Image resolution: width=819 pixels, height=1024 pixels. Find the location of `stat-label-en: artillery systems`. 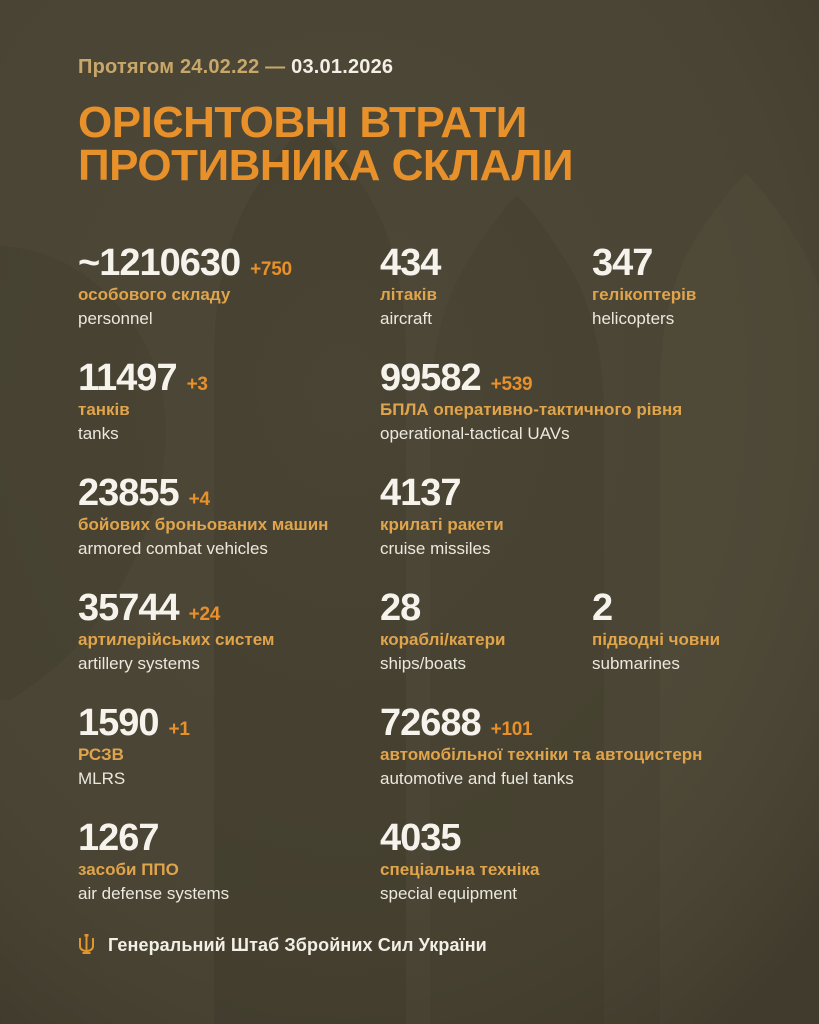

stat-label-en: artillery systems is located at coordinates (139, 663).